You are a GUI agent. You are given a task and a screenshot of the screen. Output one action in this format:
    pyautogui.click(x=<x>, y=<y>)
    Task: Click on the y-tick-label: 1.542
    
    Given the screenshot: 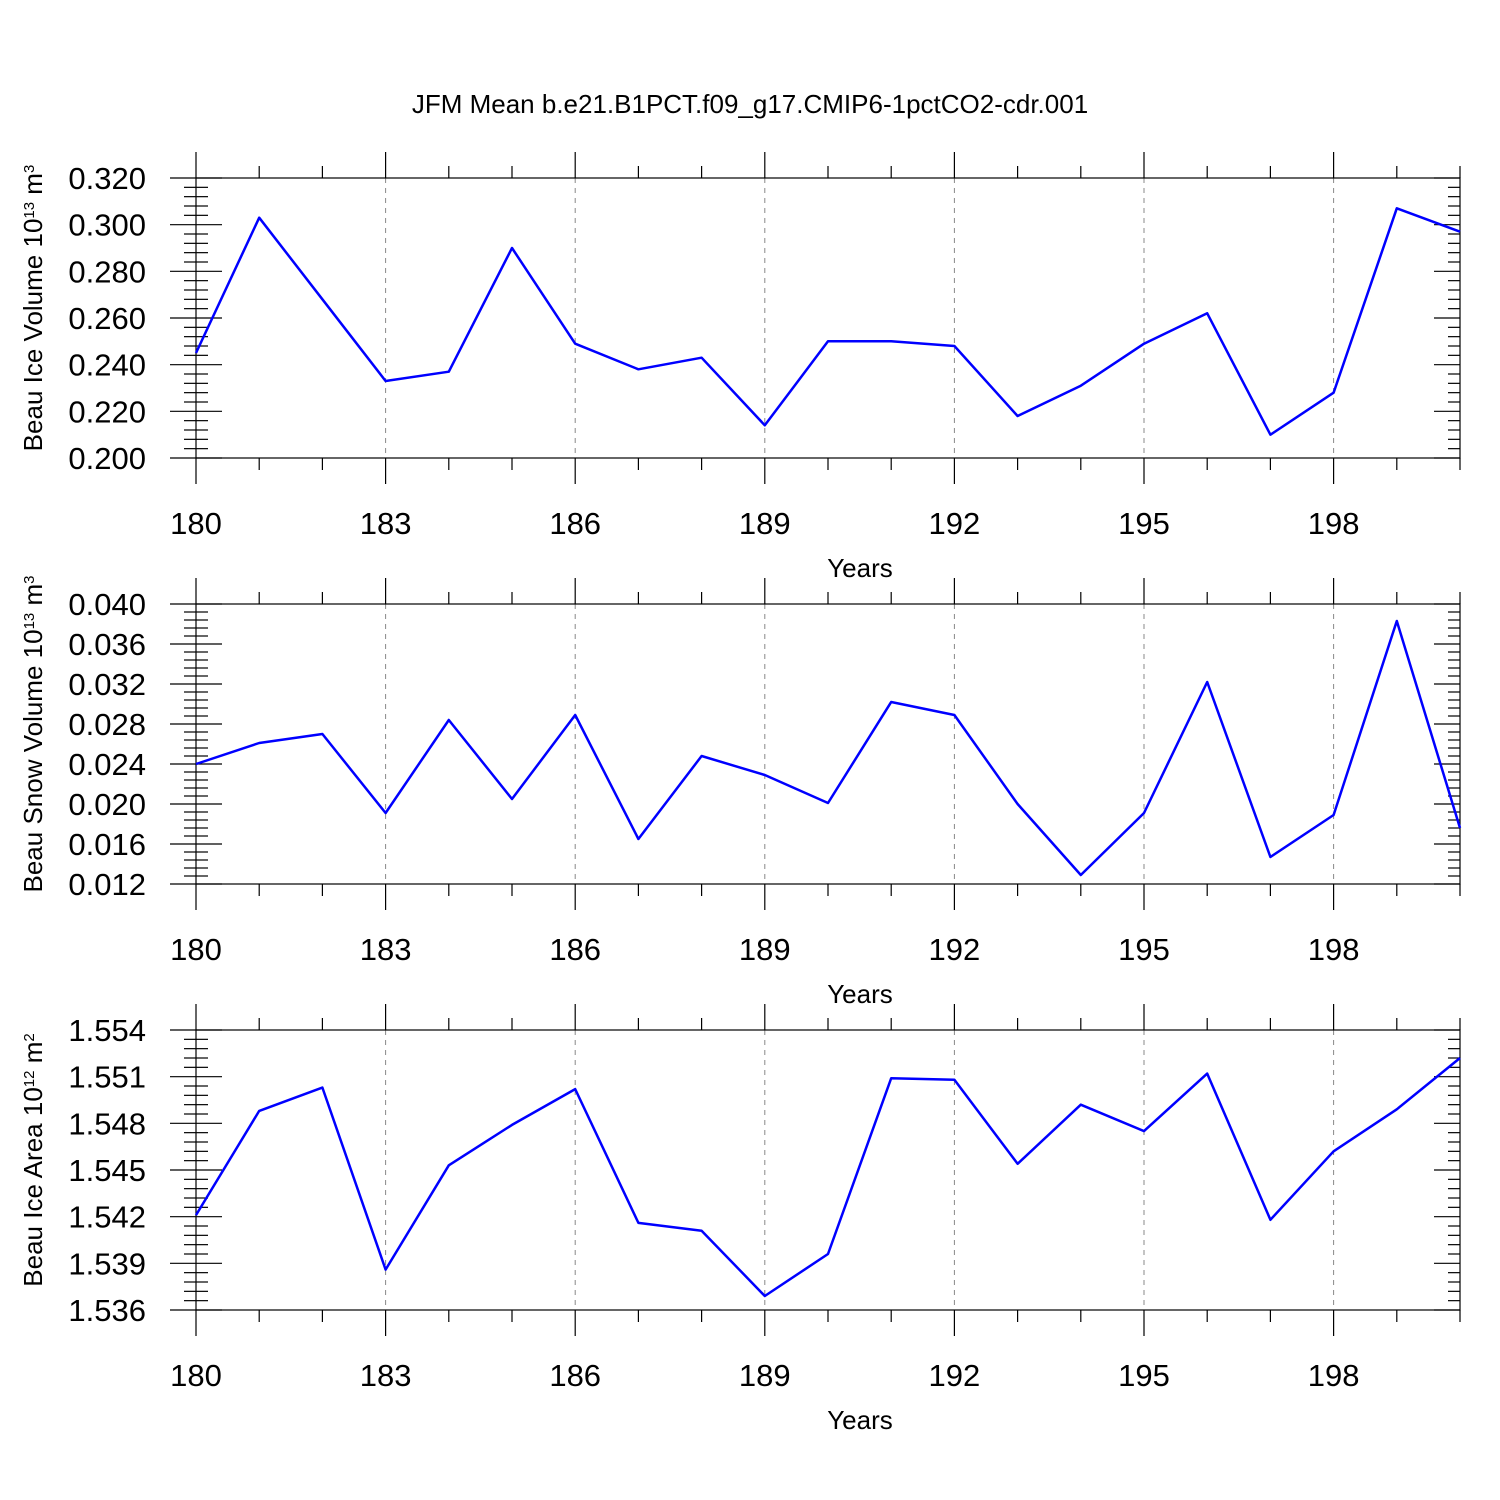 What is the action you would take?
    pyautogui.click(x=107, y=1217)
    